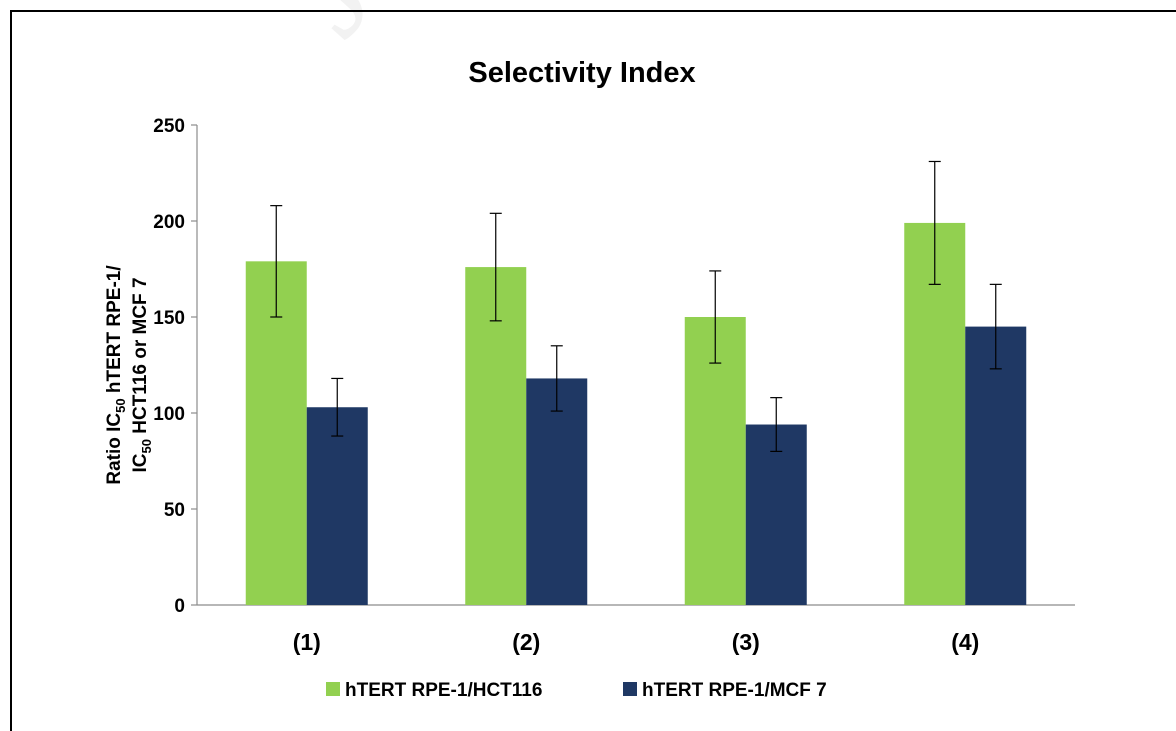 The height and width of the screenshot is (731, 1176). Describe the element at coordinates (169, 222) in the screenshot. I see `y-tick-label: 200` at that location.